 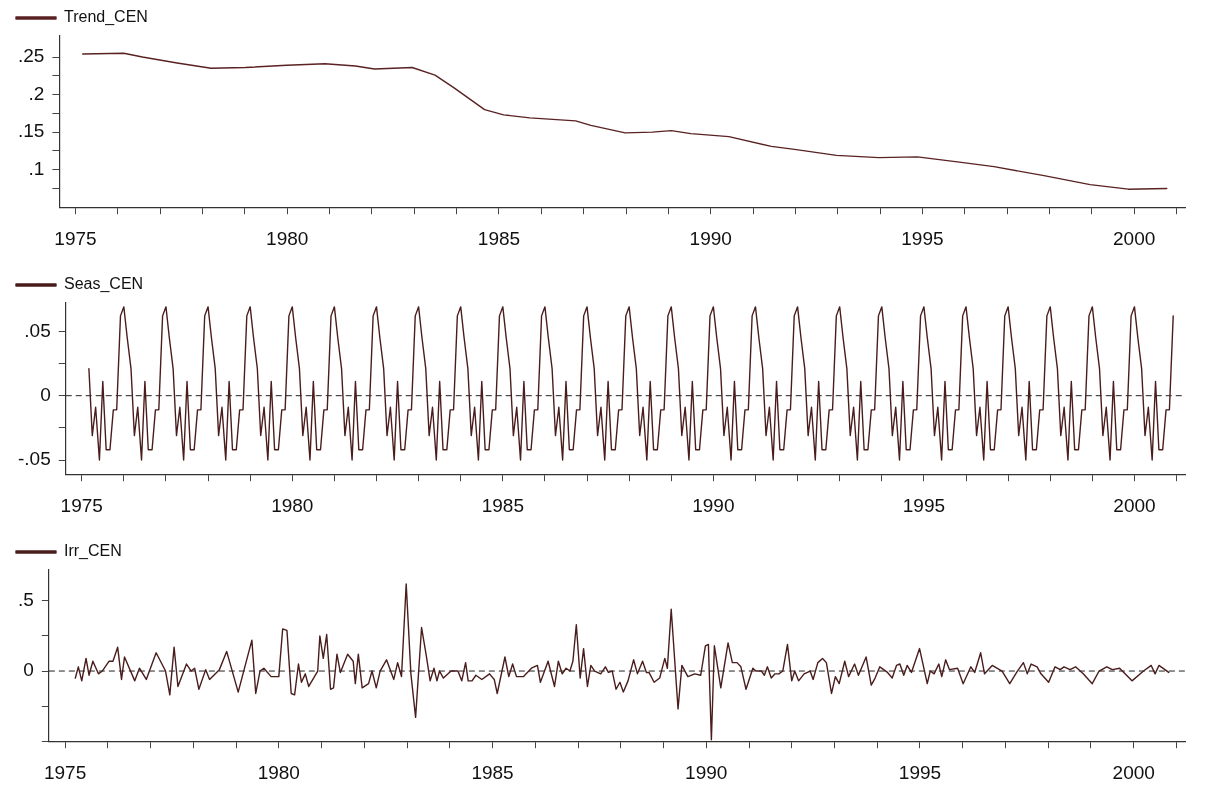 I want to click on y-tick-label: .2, so click(x=36, y=93).